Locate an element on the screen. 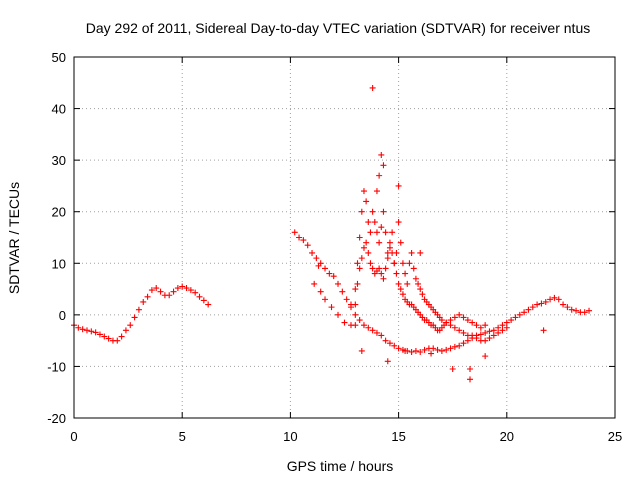  y-tick-label: 50 is located at coordinates (59, 57).